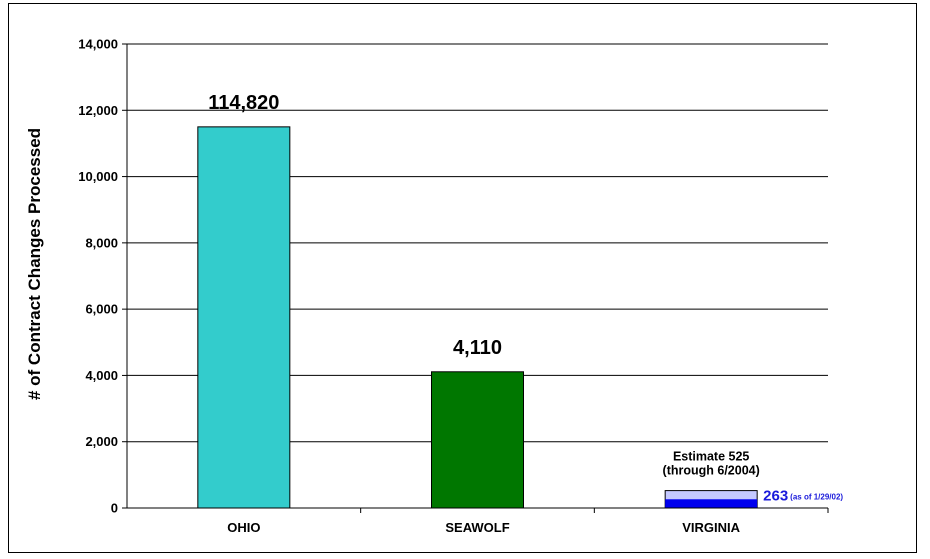 The width and height of the screenshot is (930, 559). Describe the element at coordinates (101, 242) in the screenshot. I see `y-tick-label: 8,000` at that location.